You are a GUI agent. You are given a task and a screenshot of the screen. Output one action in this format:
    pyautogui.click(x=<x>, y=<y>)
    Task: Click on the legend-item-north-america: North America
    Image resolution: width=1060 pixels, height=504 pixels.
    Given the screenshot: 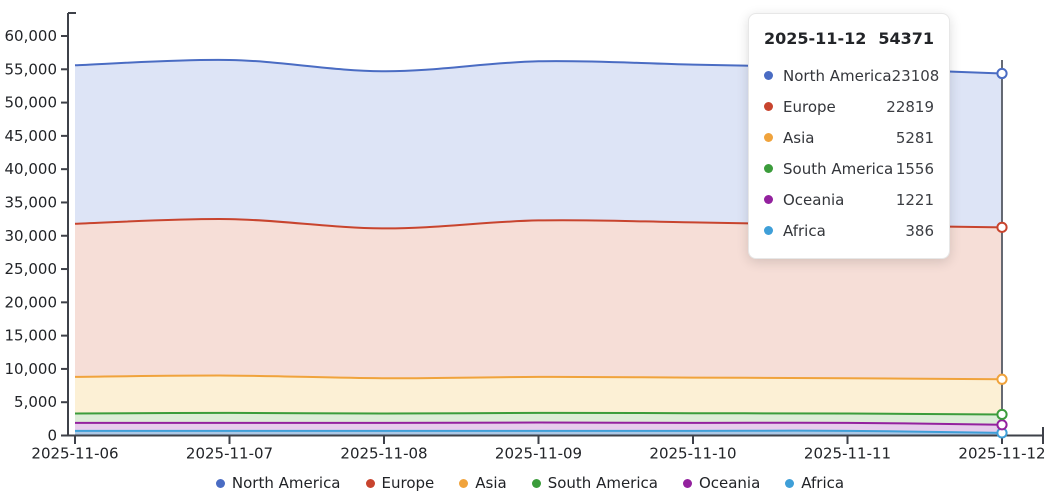 What is the action you would take?
    pyautogui.click(x=278, y=483)
    